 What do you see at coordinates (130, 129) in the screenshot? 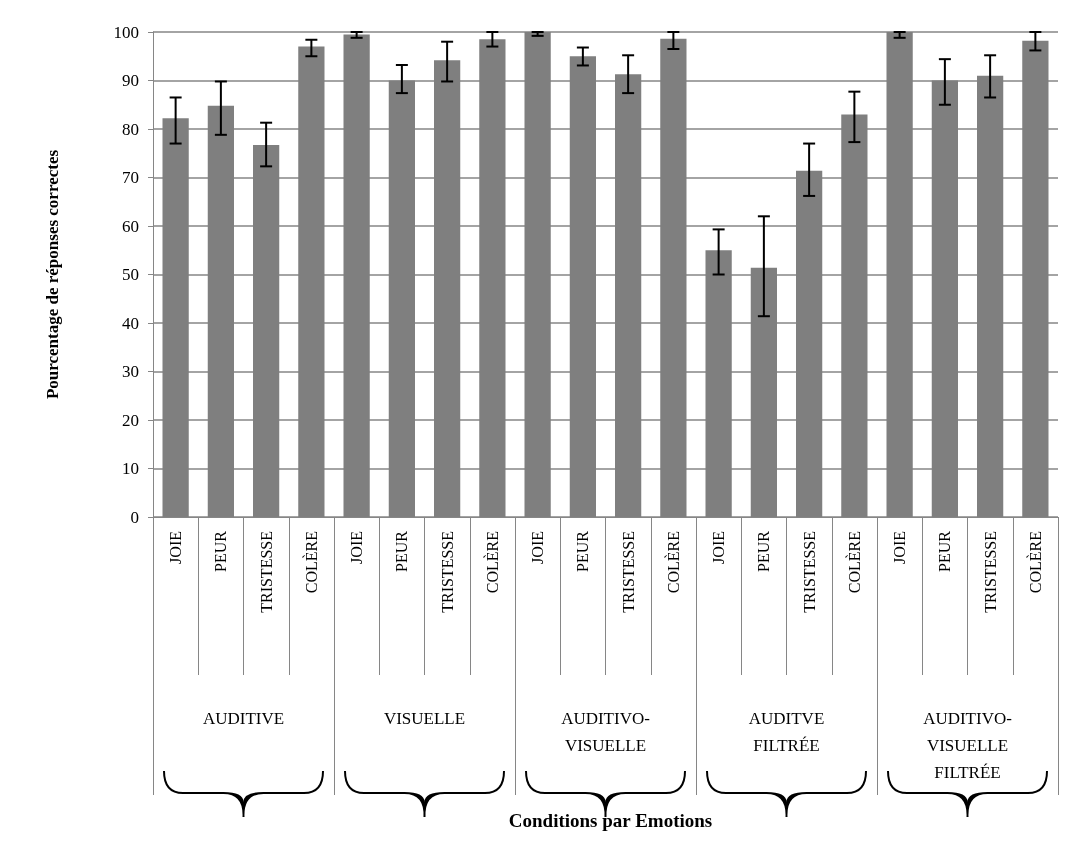
I see `y-tick-label: 80` at bounding box center [130, 129].